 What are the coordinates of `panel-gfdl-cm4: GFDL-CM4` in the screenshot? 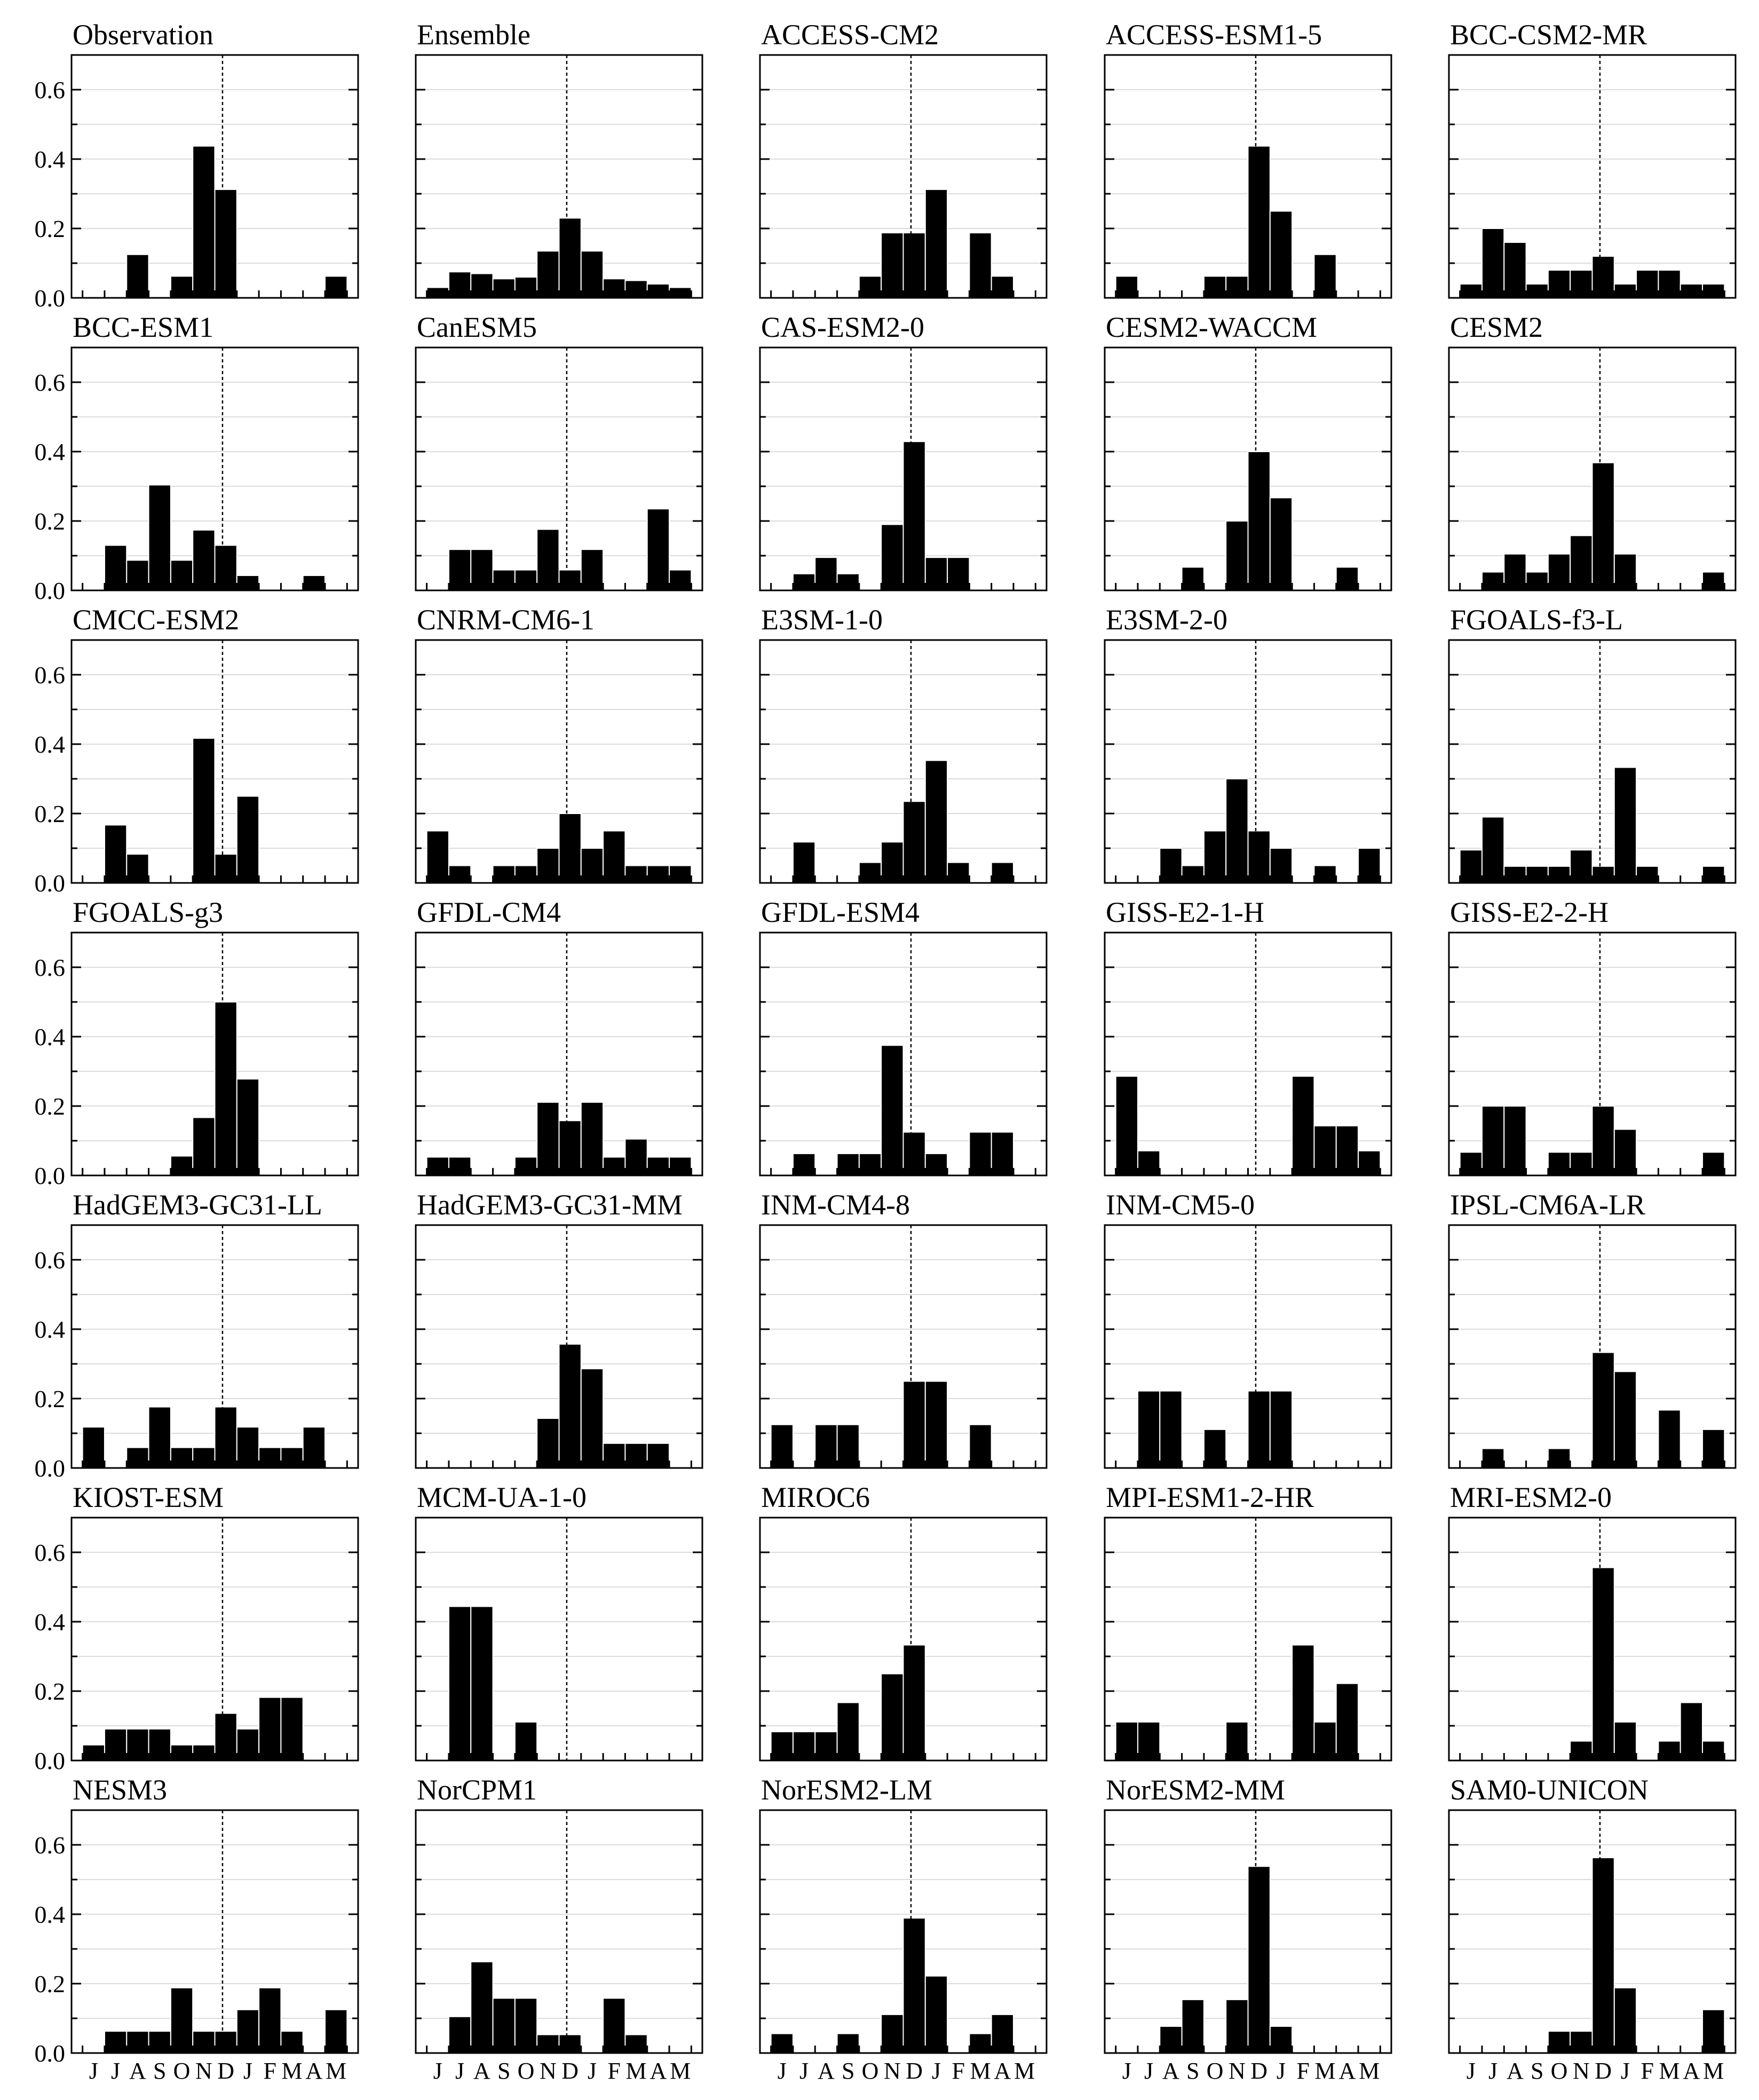 It's located at (559, 1036).